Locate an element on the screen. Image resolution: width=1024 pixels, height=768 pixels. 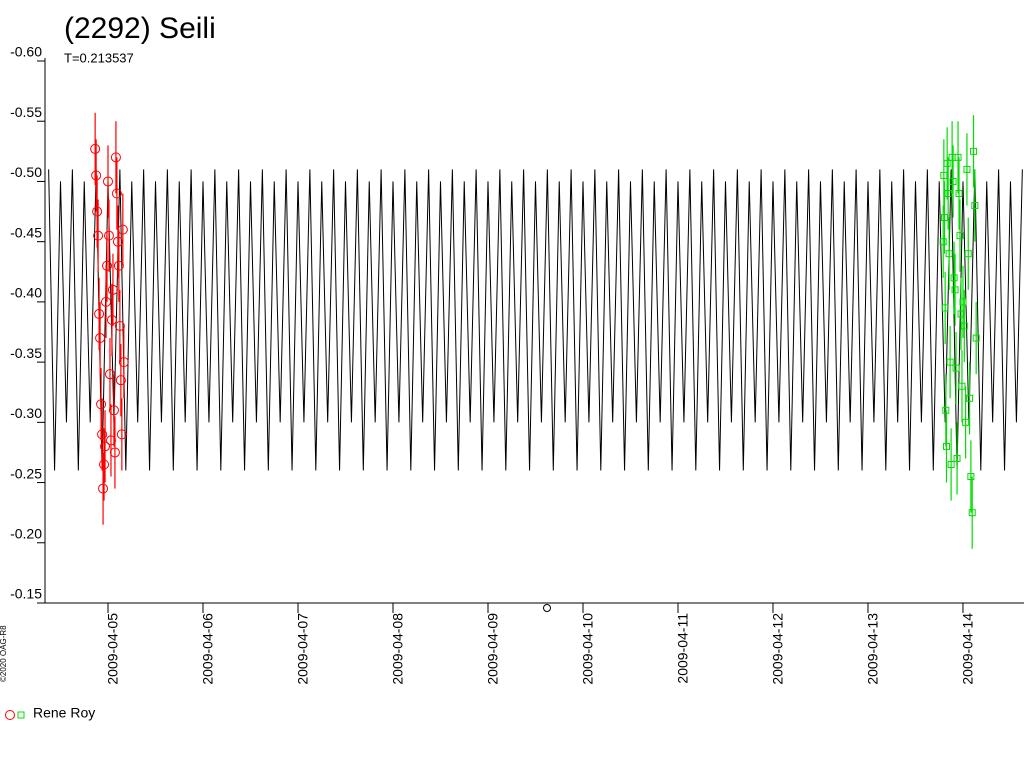
y-tick-label: -0.20 is located at coordinates (26, 533).